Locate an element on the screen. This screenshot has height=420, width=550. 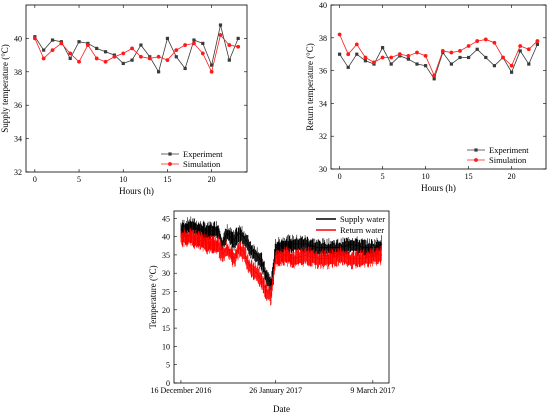
series-line-simulation is located at coordinates (136, 53).